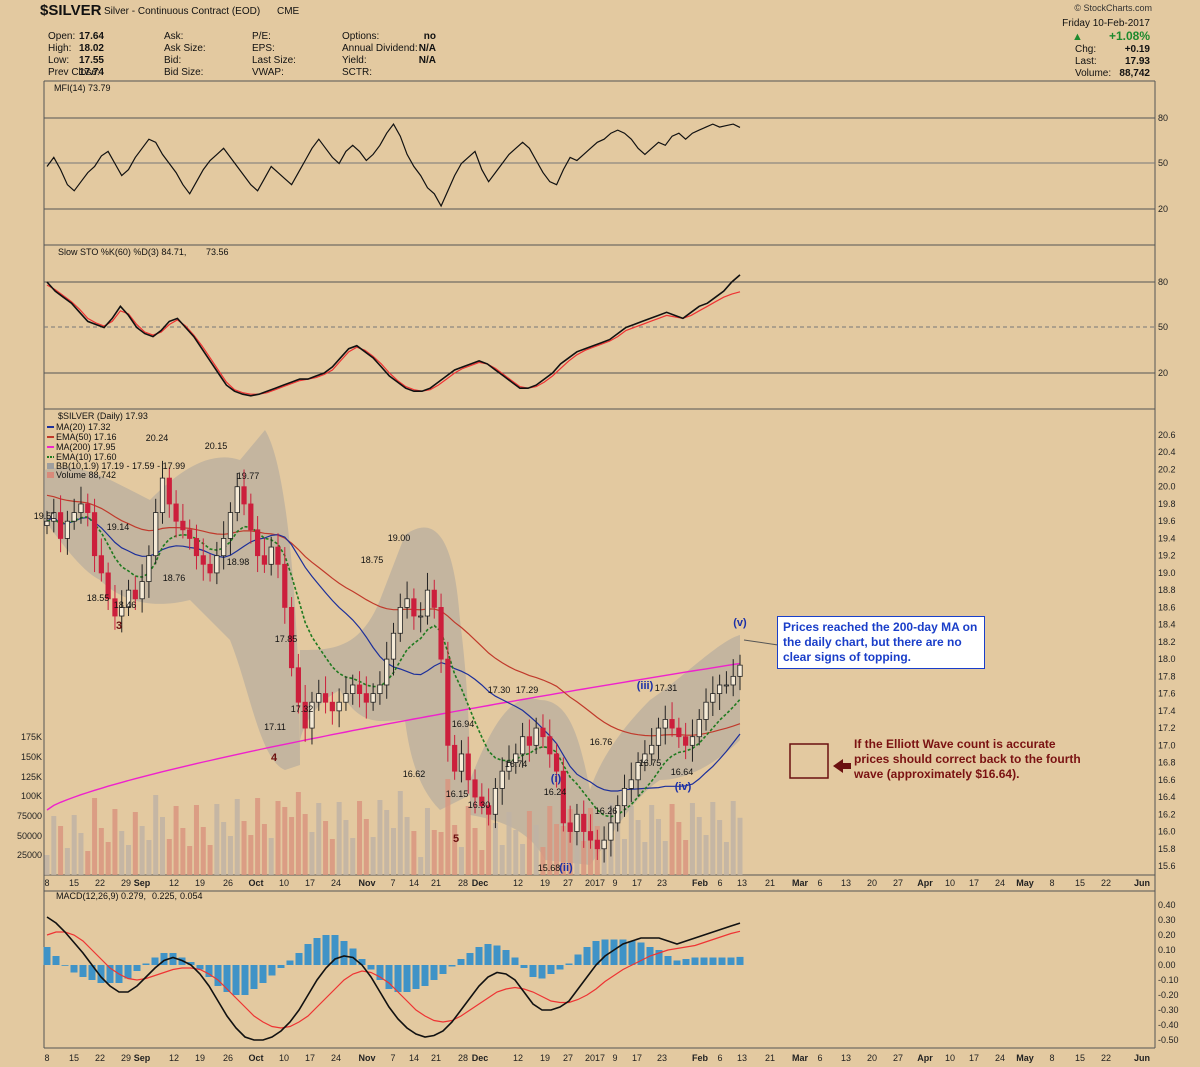  What do you see at coordinates (393, 978) in the screenshot?
I see `macd-line` at bounding box center [393, 978].